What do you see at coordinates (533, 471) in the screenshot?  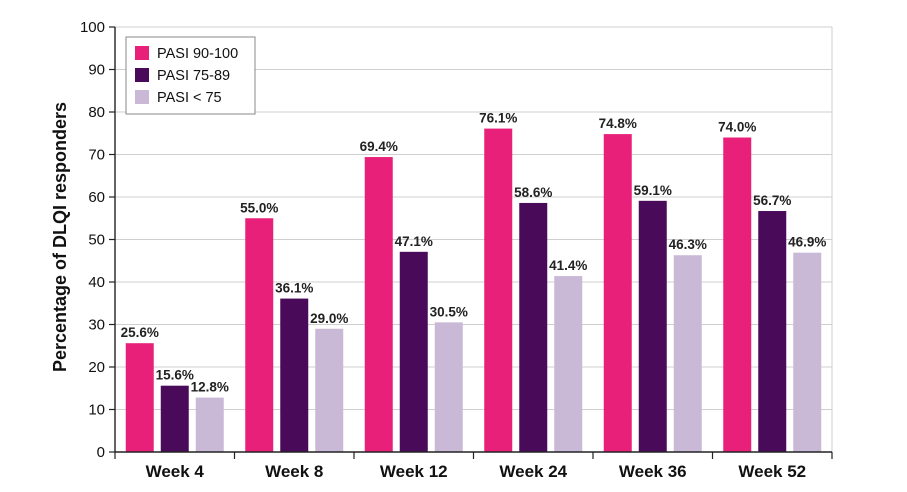 I see `x-tick-label: Week 24` at bounding box center [533, 471].